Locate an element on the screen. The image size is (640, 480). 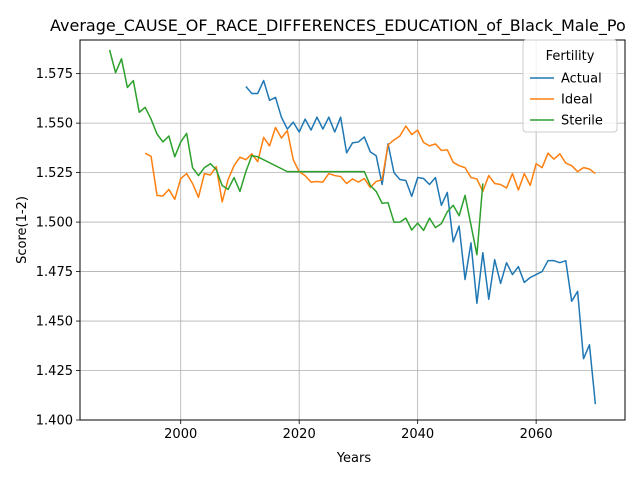
y-tick-label: 1.475 is located at coordinates (54, 272).